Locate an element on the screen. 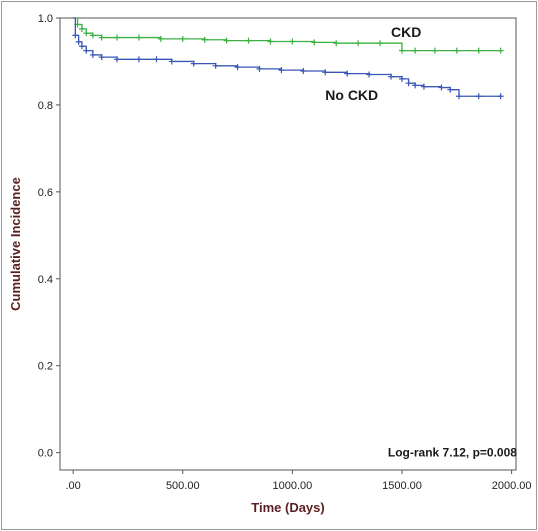  x-tick-label: .00 is located at coordinates (73, 486).